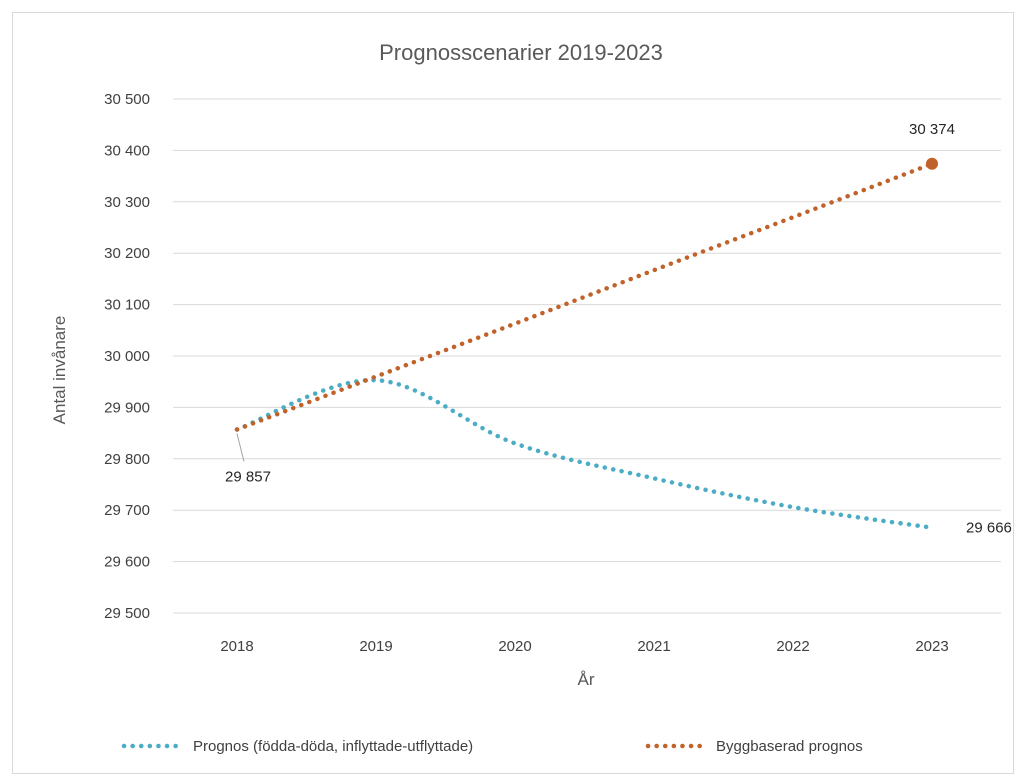  What do you see at coordinates (931, 646) in the screenshot?
I see `x-tick-label: 2023` at bounding box center [931, 646].